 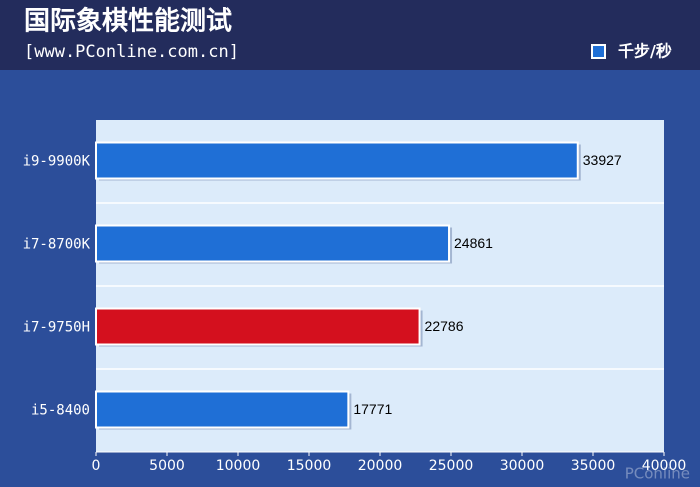 I want to click on watermark: PConline, so click(x=657, y=474).